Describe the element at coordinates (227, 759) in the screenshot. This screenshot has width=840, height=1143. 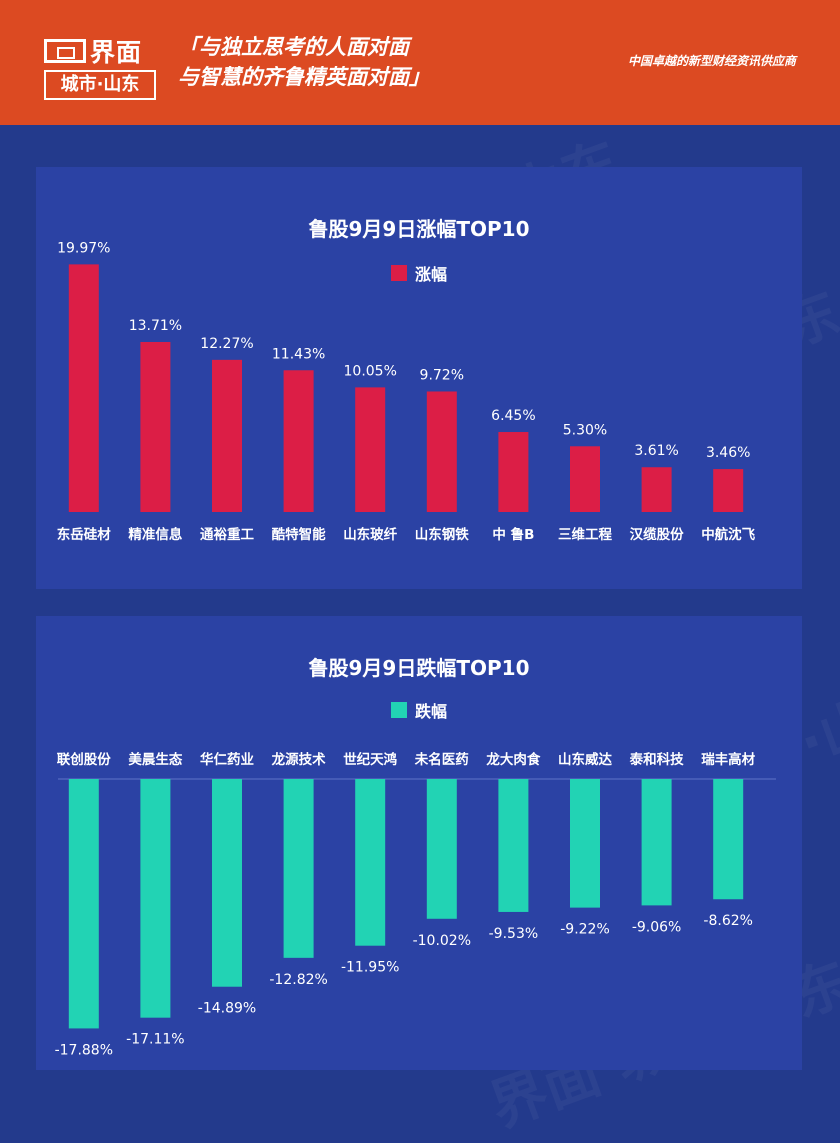
I see `loss-category-label: 华仁药业` at that location.